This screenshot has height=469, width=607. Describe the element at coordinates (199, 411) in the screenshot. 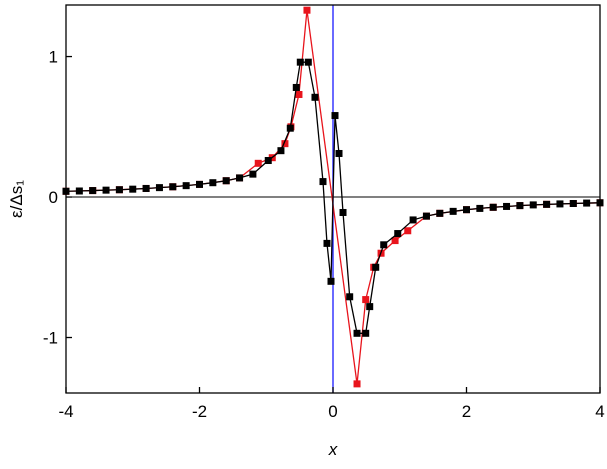

I see `x-tick-label: -2` at that location.